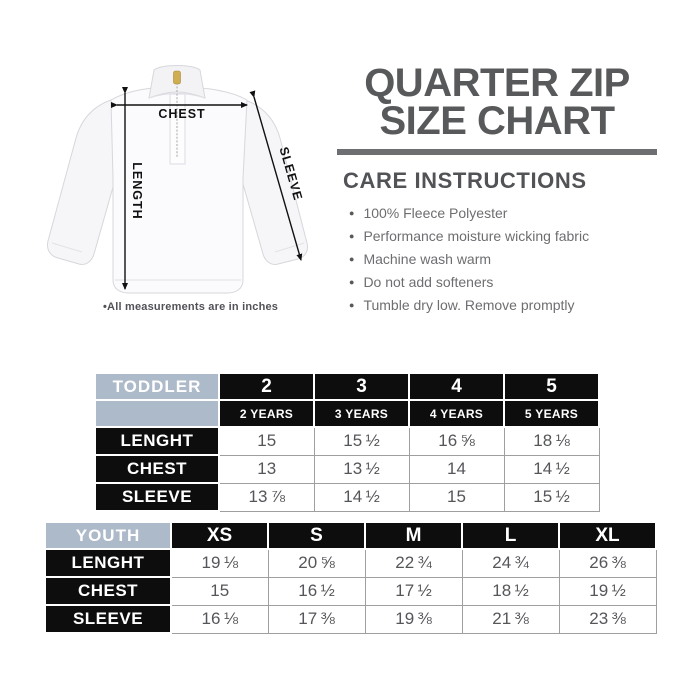  What do you see at coordinates (607, 535) in the screenshot?
I see `size-header: XL` at bounding box center [607, 535].